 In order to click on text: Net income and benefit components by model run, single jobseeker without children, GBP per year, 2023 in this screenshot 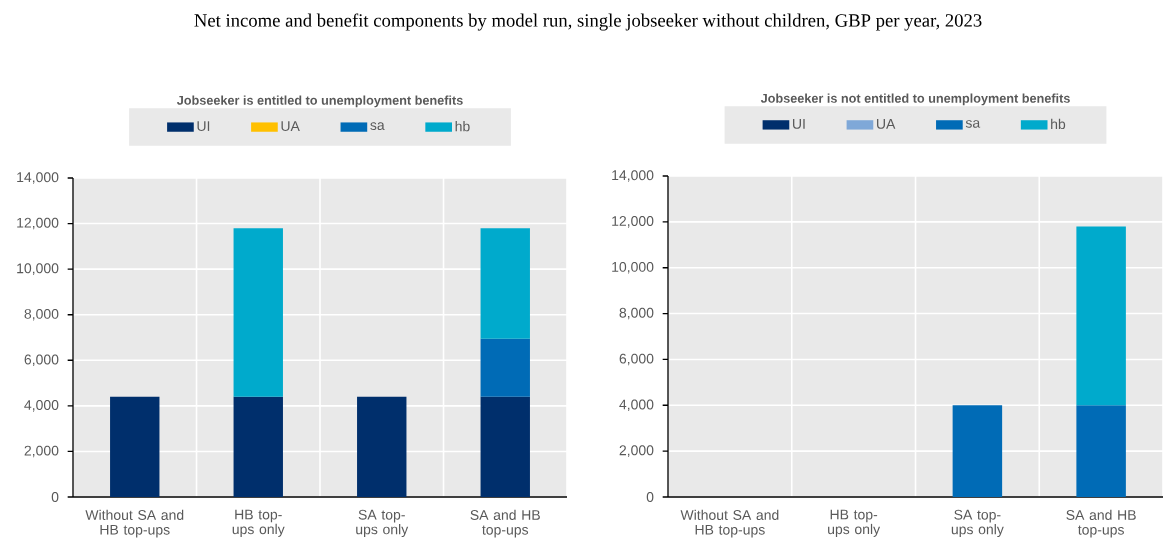, I will do `click(588, 22)`.